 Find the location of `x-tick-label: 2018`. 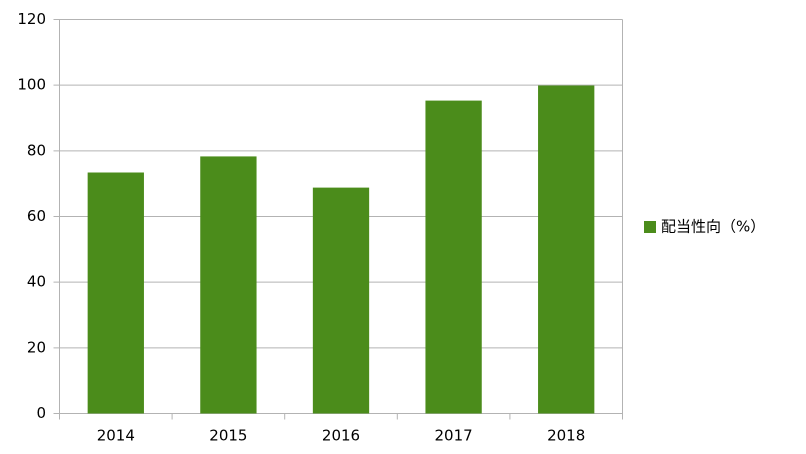

x-tick-label: 2018 is located at coordinates (566, 436).